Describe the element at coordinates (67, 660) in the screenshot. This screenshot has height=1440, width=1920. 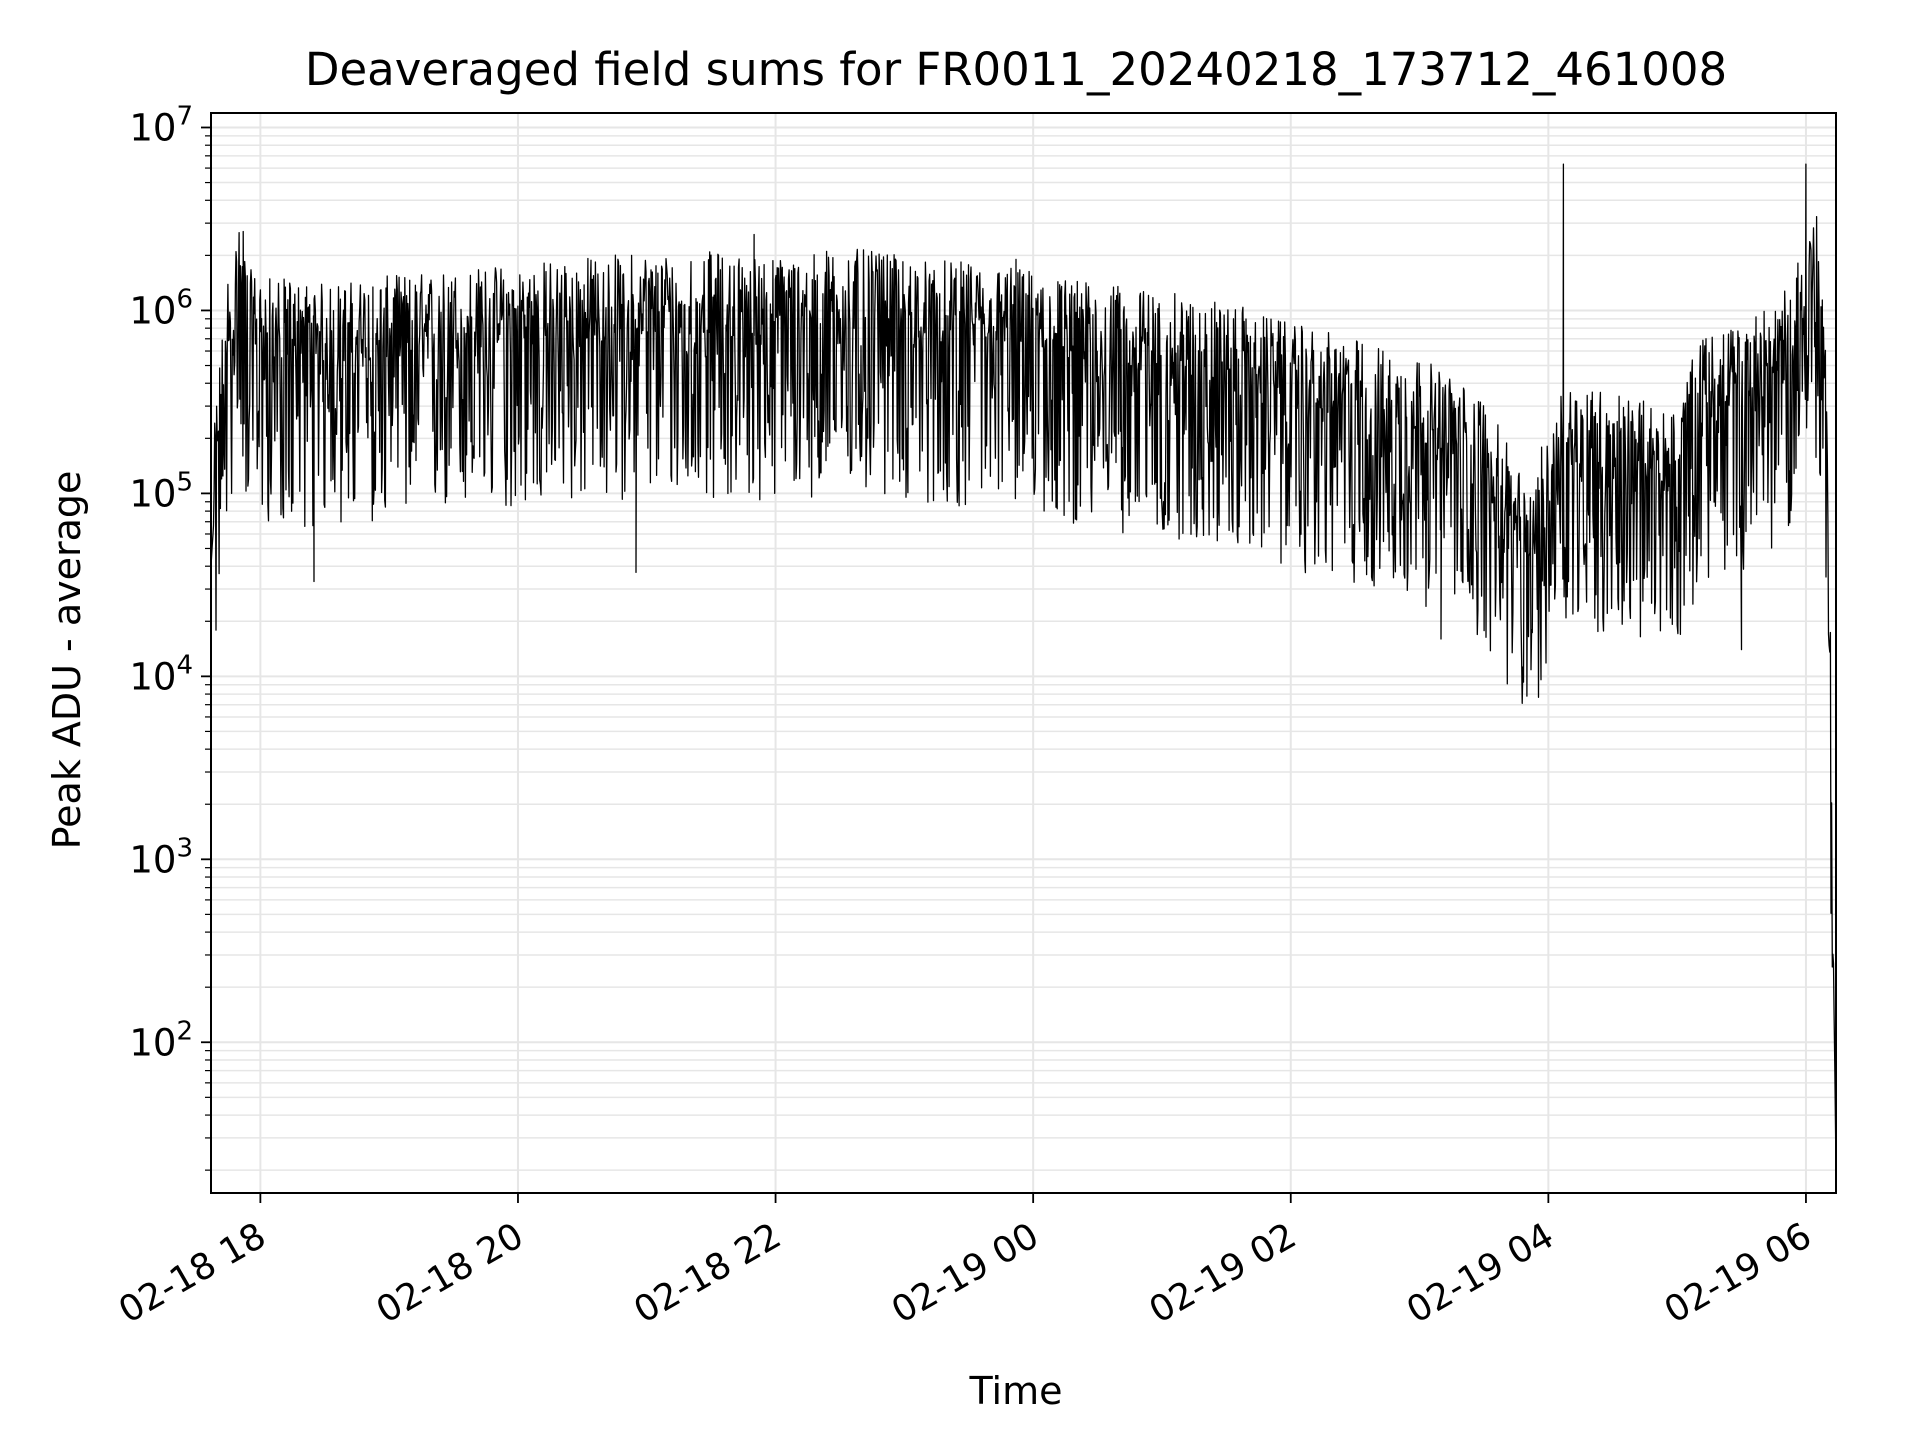
I see `y-axis-title: Peak ADU - average` at that location.